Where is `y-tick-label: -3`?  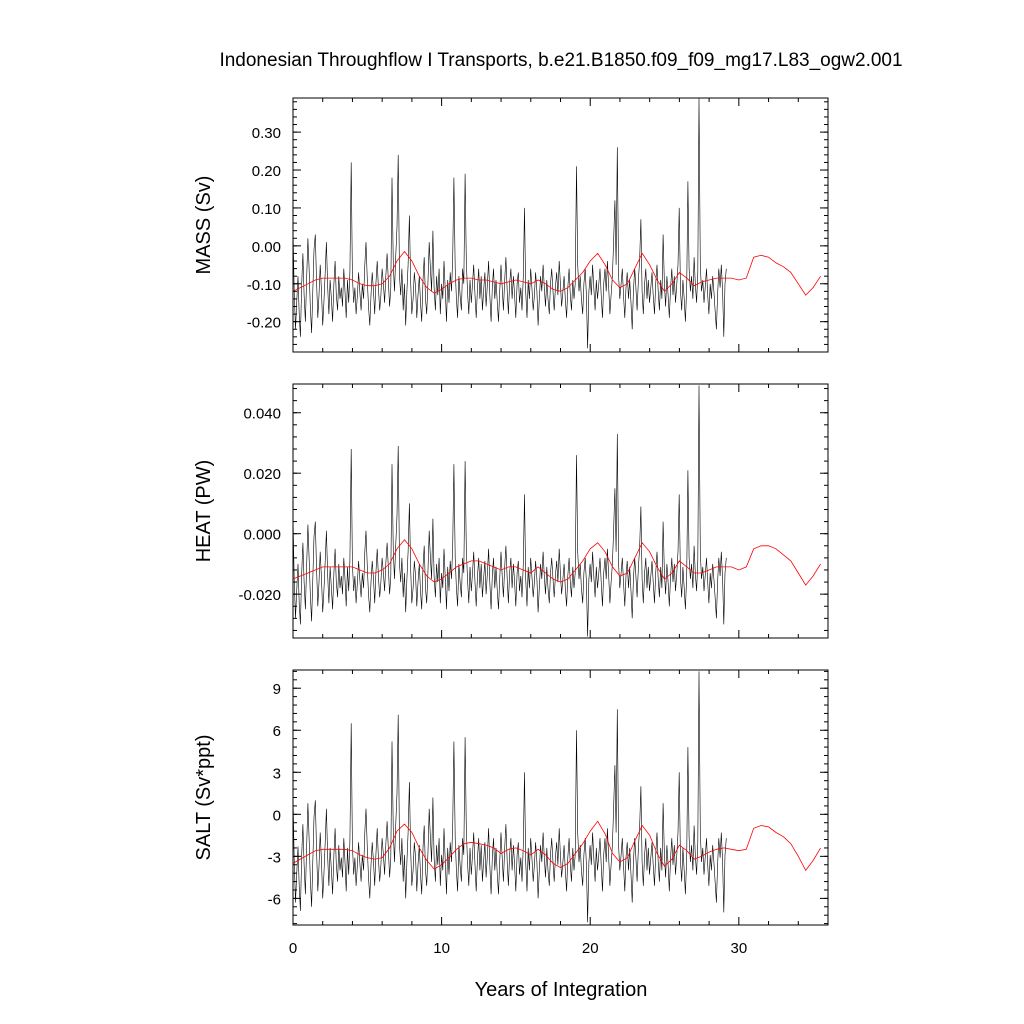
y-tick-label: -3 is located at coordinates (274, 857).